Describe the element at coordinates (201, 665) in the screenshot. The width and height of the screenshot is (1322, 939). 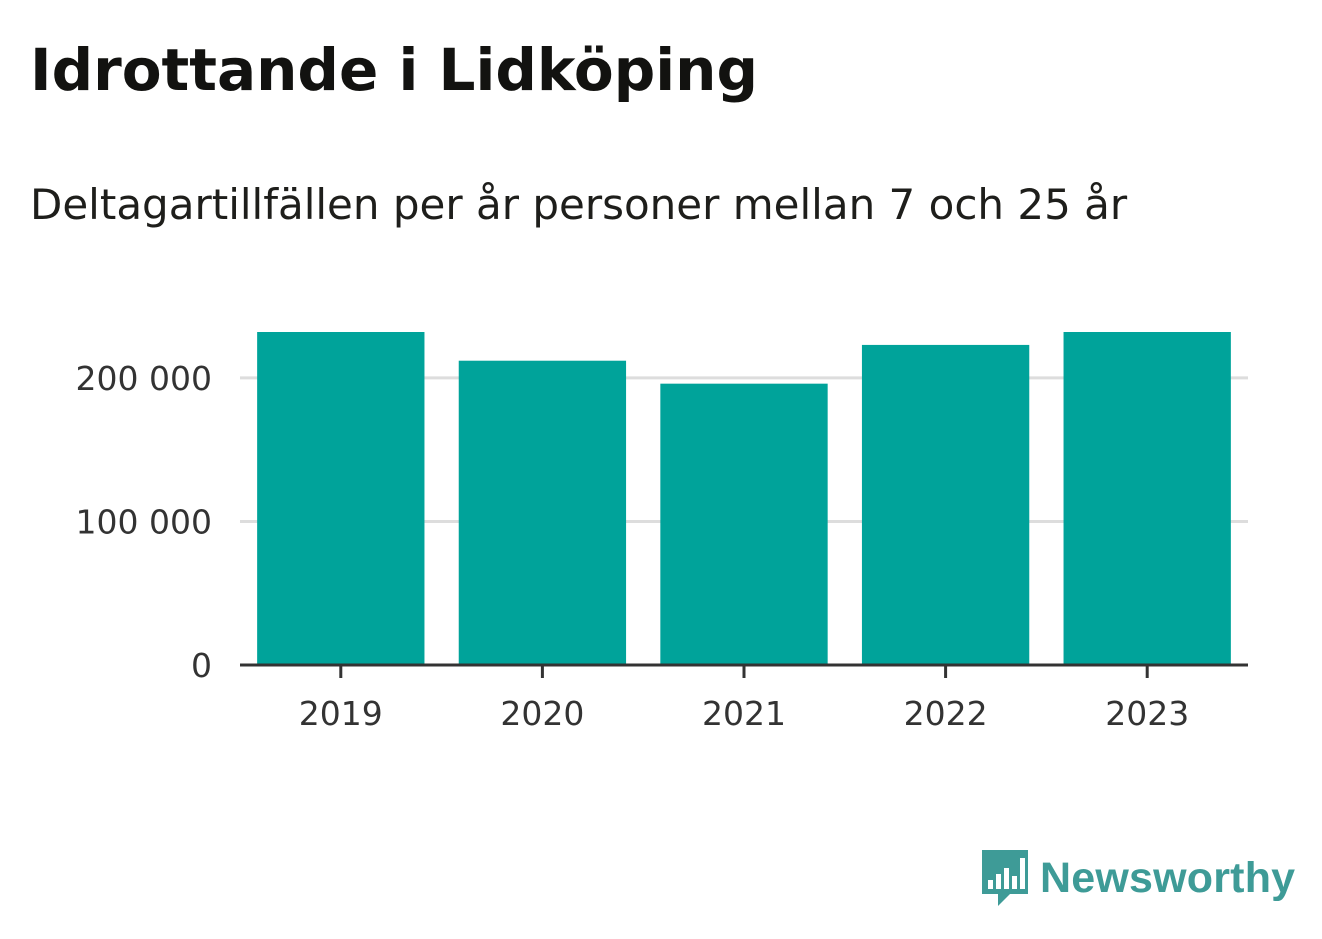
I see `y-tick-label: 0` at that location.